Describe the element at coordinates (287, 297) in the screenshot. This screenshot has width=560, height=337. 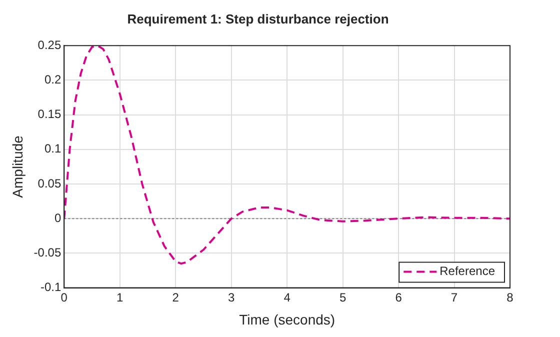
I see `x-tick-label: 4` at that location.